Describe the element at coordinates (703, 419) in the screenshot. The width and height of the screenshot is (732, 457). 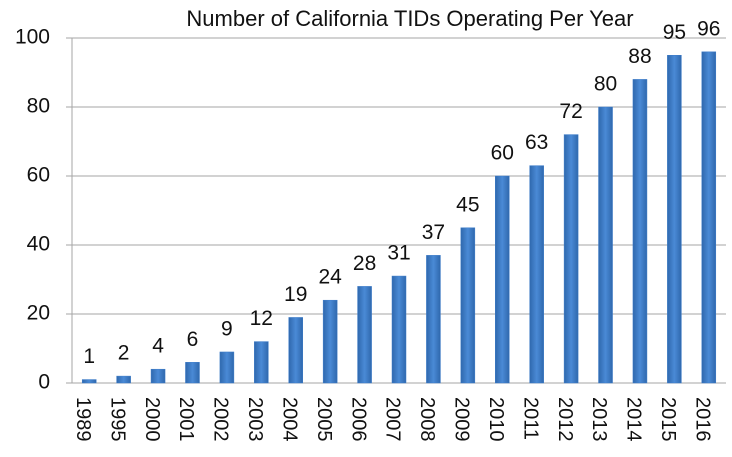
I see `x-tick-label: 2016` at that location.